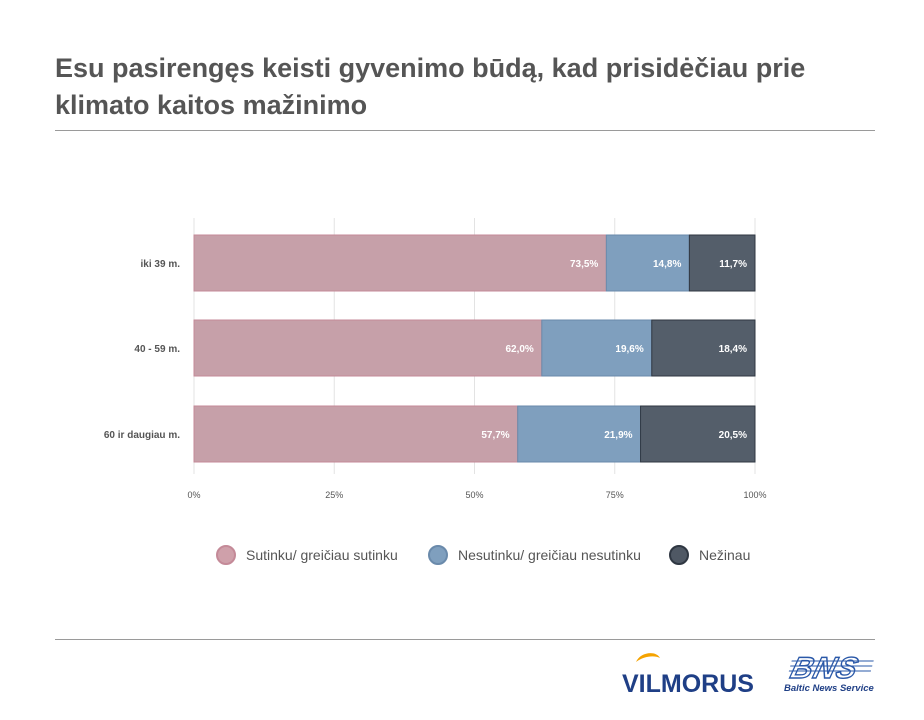 The width and height of the screenshot is (924, 720). What do you see at coordinates (829, 688) in the screenshot?
I see `bns-tagline: Baltic News Service` at bounding box center [829, 688].